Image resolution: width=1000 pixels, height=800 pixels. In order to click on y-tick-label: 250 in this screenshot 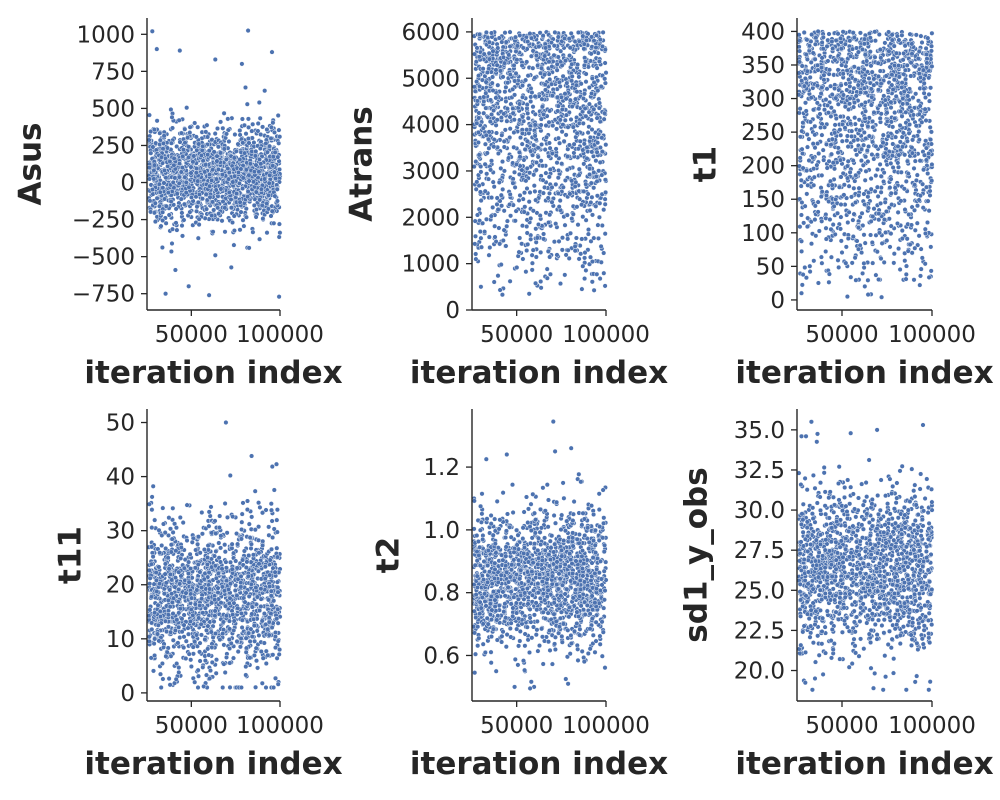, I will do `click(113, 146)`.